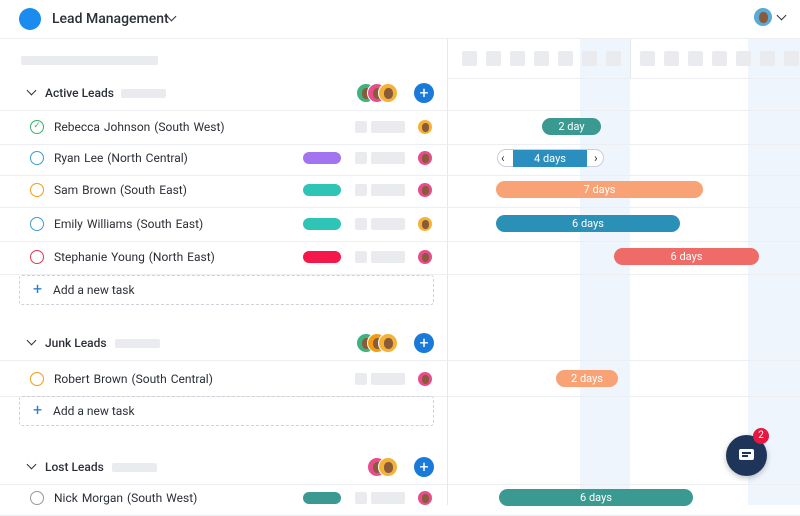 Image resolution: width=800 pixels, height=516 pixels. I want to click on app-title: Lead Management, so click(110, 19).